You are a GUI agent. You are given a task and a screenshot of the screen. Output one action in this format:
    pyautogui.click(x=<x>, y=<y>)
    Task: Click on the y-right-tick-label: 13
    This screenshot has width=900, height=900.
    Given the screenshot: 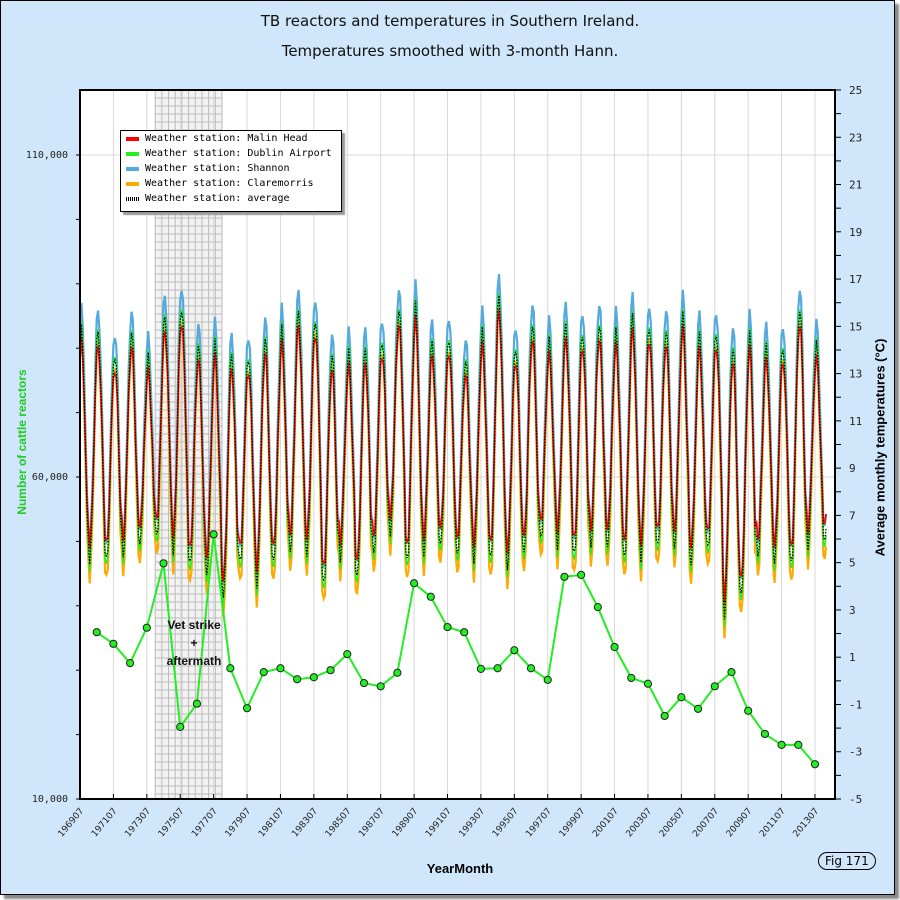 What is the action you would take?
    pyautogui.click(x=855, y=374)
    